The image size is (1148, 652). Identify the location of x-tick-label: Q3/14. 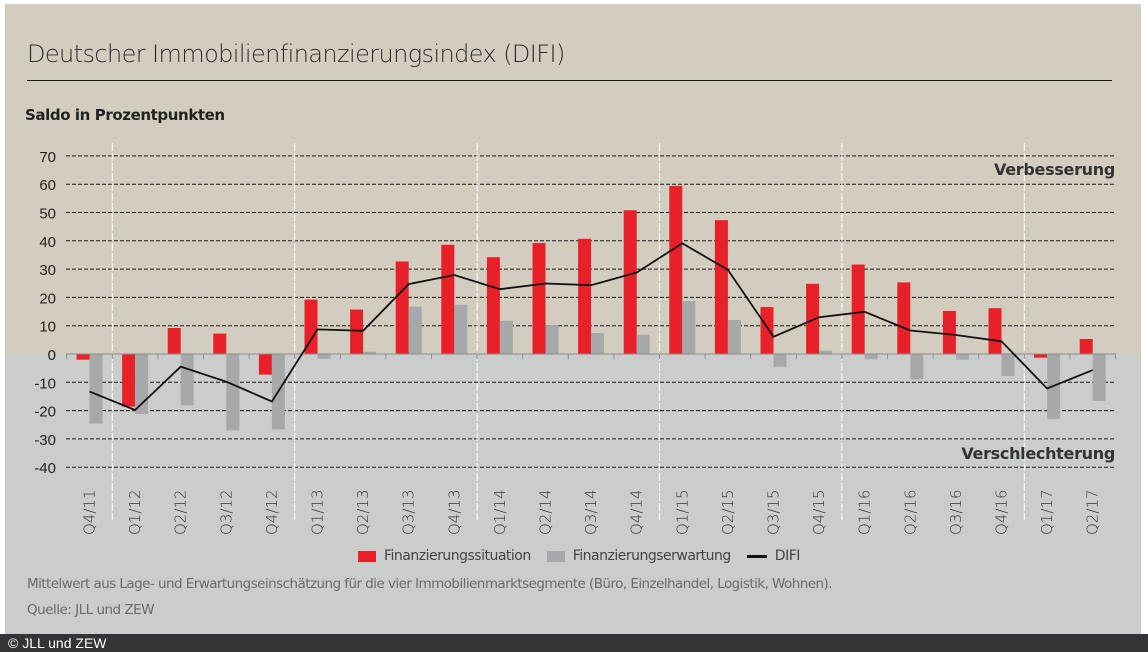
(591, 513).